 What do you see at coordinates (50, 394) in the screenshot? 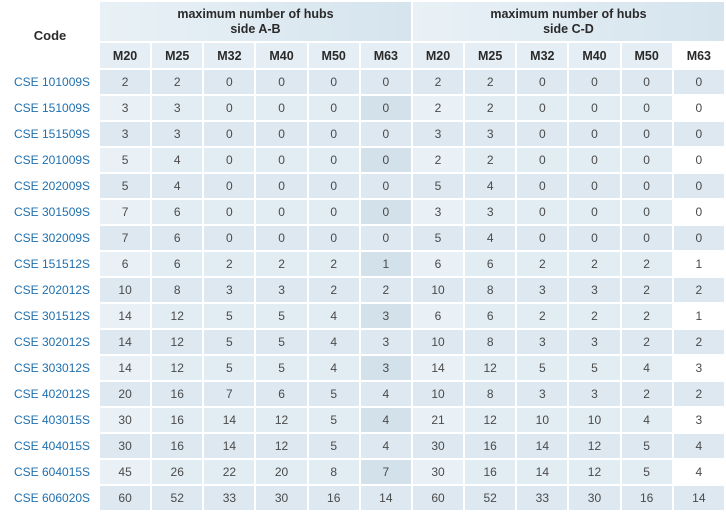
I see `product-code: CSE 402012S` at bounding box center [50, 394].